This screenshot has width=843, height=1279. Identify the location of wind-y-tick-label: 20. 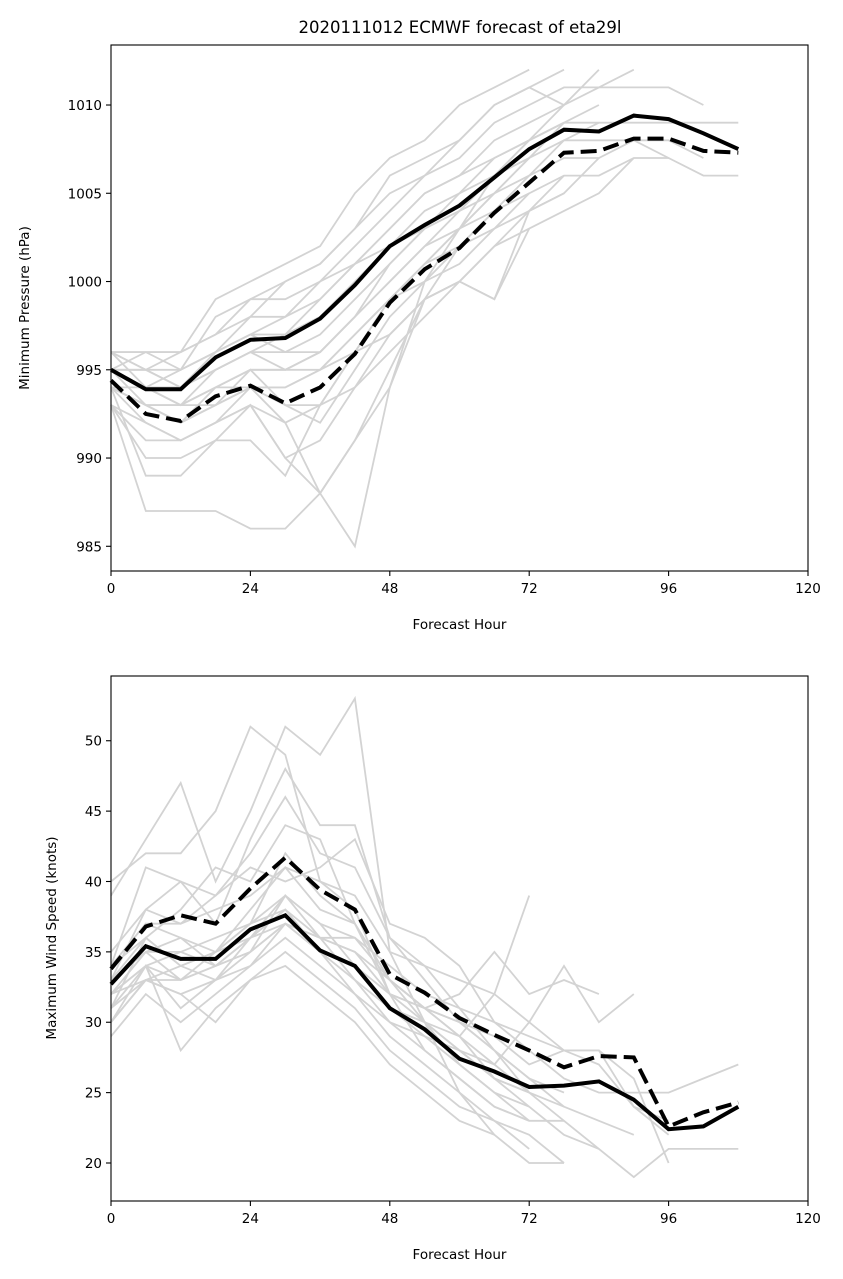
(93, 1164).